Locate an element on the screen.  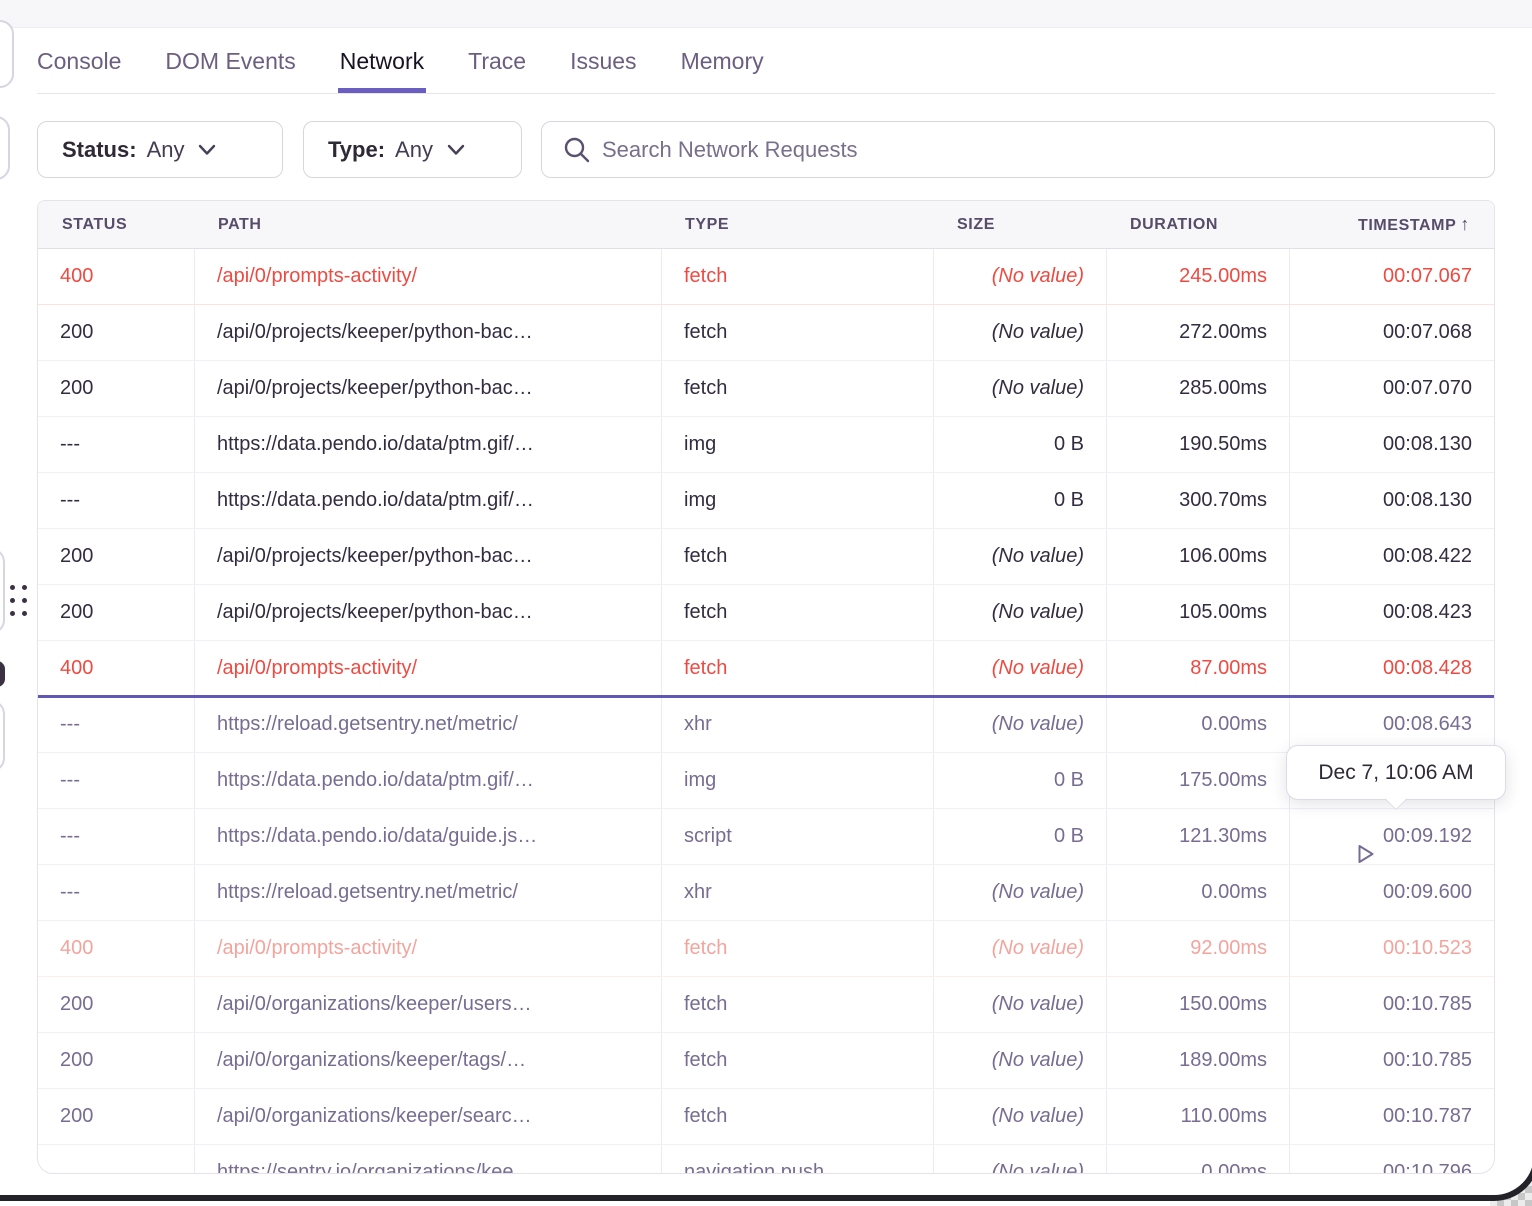
sort-ascending-icon: ↑ is located at coordinates (1465, 224).